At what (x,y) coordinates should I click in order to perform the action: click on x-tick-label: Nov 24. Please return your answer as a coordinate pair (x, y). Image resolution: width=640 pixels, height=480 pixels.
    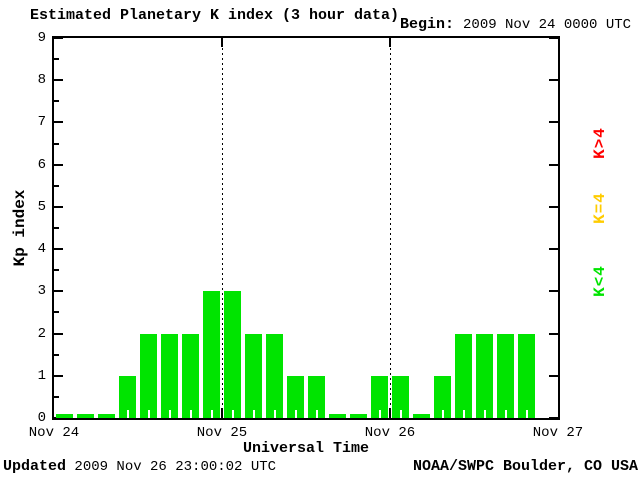
    Looking at the image, I should click on (54, 433).